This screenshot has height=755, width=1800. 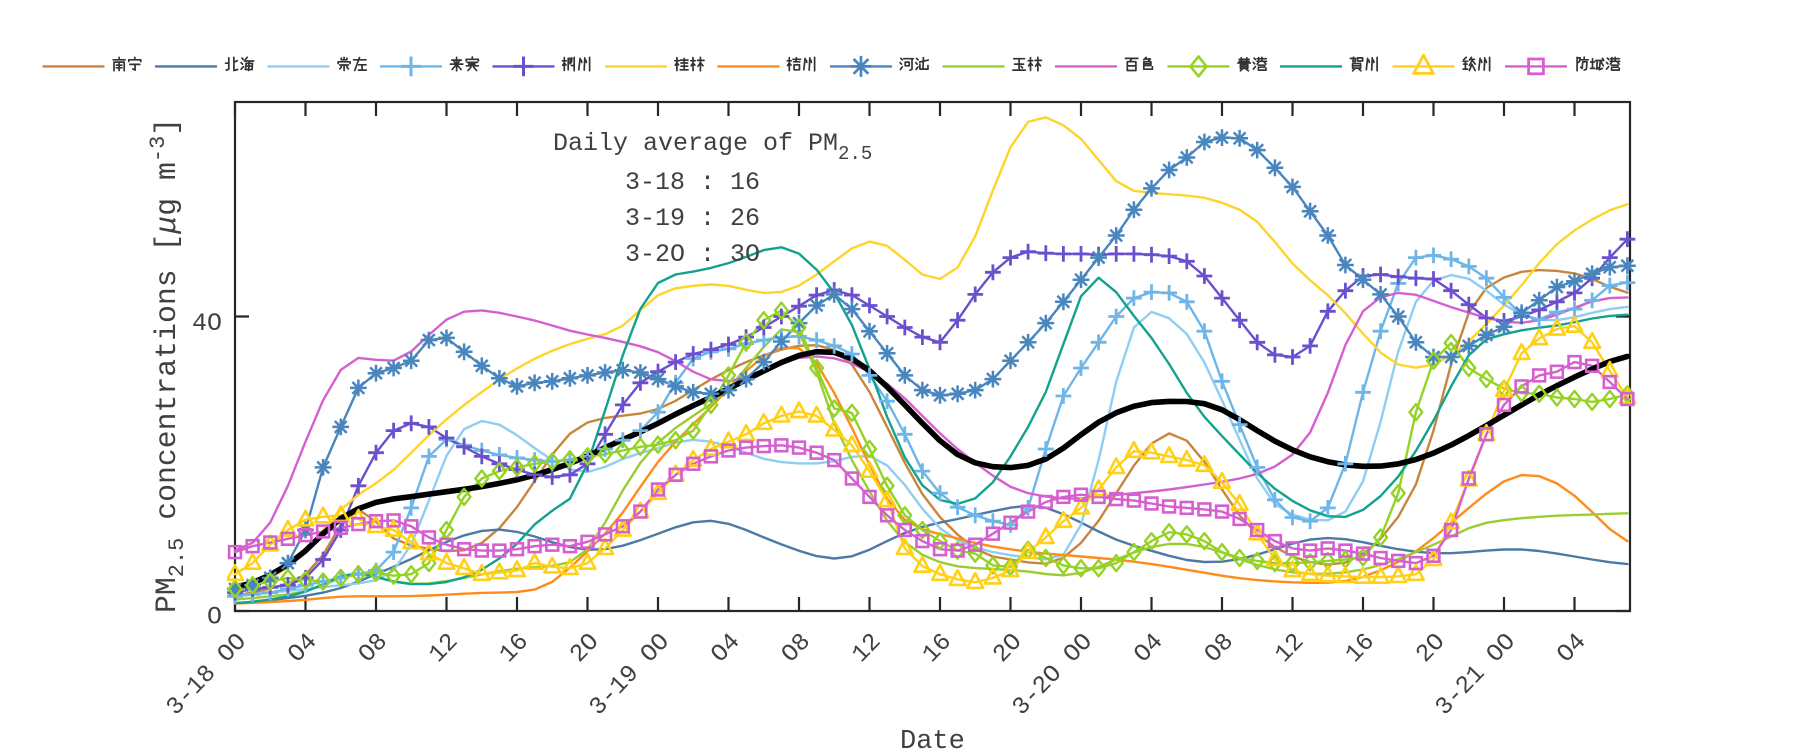 What do you see at coordinates (168, 365) in the screenshot?
I see `svg-text: PM2.5 concentrations [μg m-3]` at bounding box center [168, 365].